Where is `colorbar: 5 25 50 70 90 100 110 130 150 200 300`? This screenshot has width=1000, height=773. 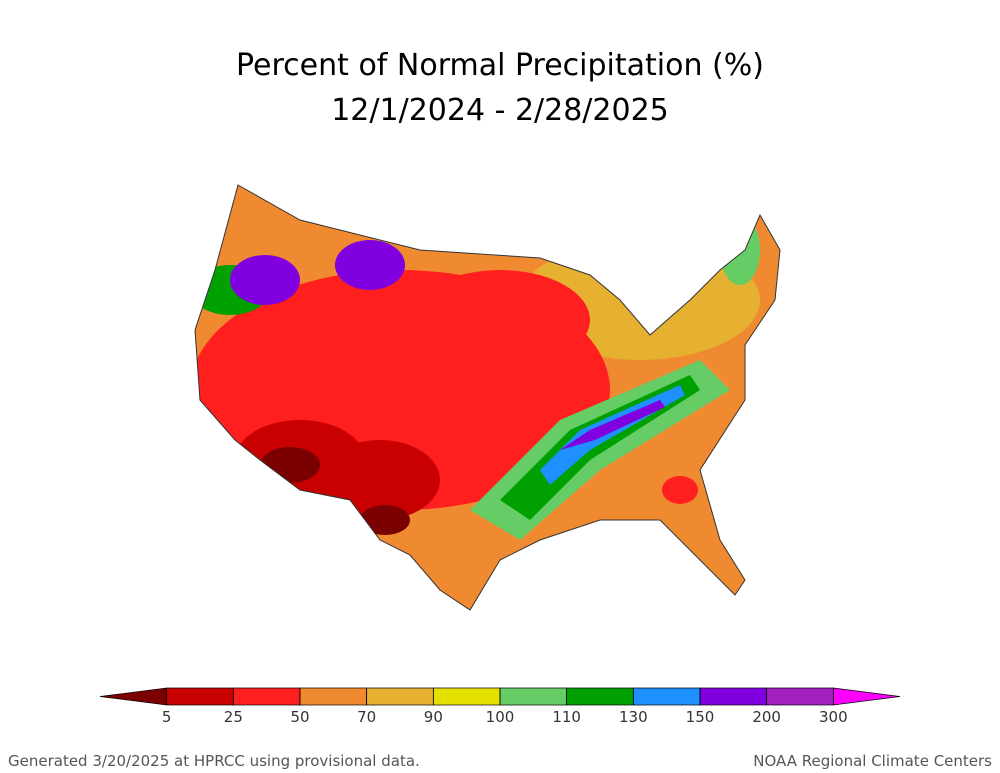 colorbar: 5 25 50 70 90 100 110 130 150 200 300 is located at coordinates (500, 706).